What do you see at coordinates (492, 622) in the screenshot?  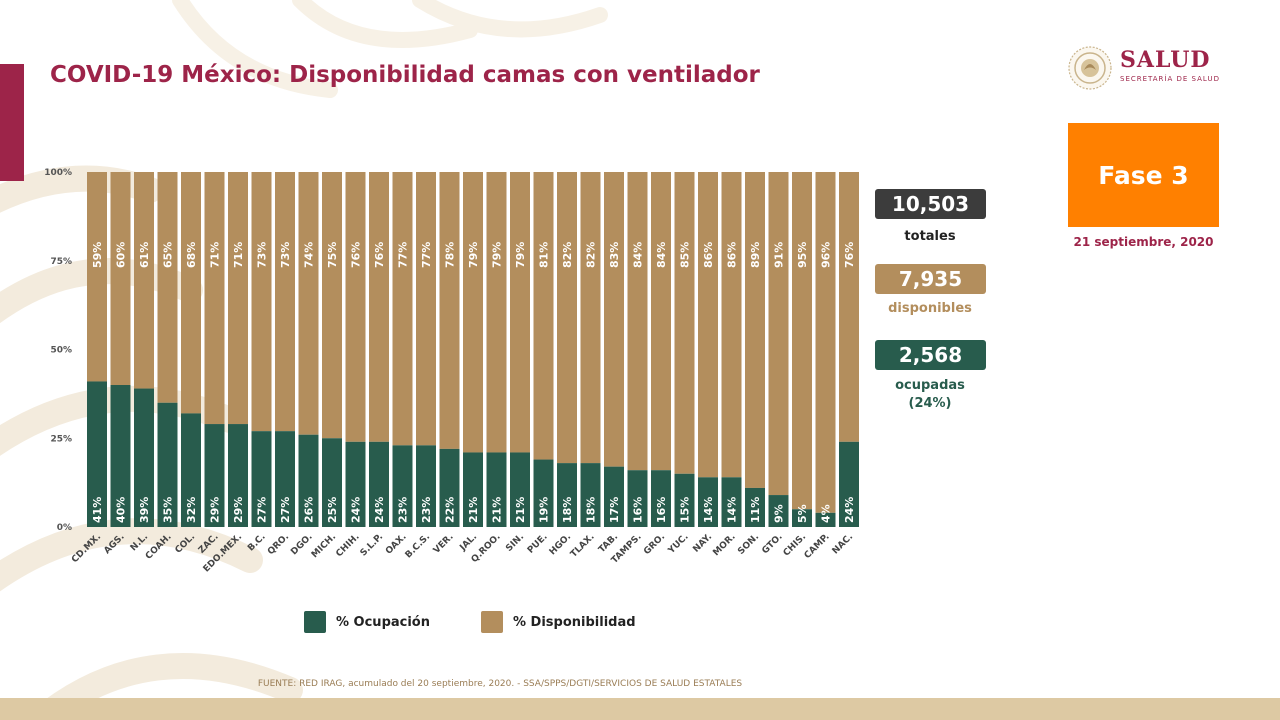 I see `legend-swatch-disponibilidad` at bounding box center [492, 622].